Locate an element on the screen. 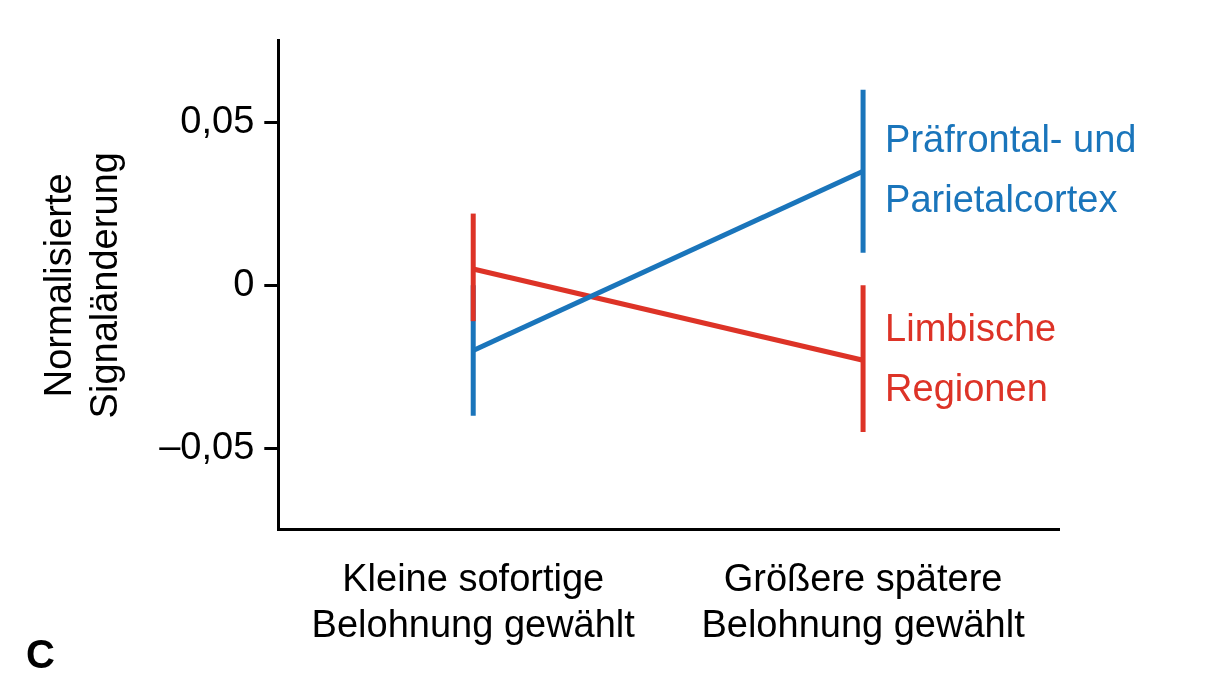 The image size is (1220, 691). x-tick-label: Größere spätere Belohnung gewählt is located at coordinates (863, 601).